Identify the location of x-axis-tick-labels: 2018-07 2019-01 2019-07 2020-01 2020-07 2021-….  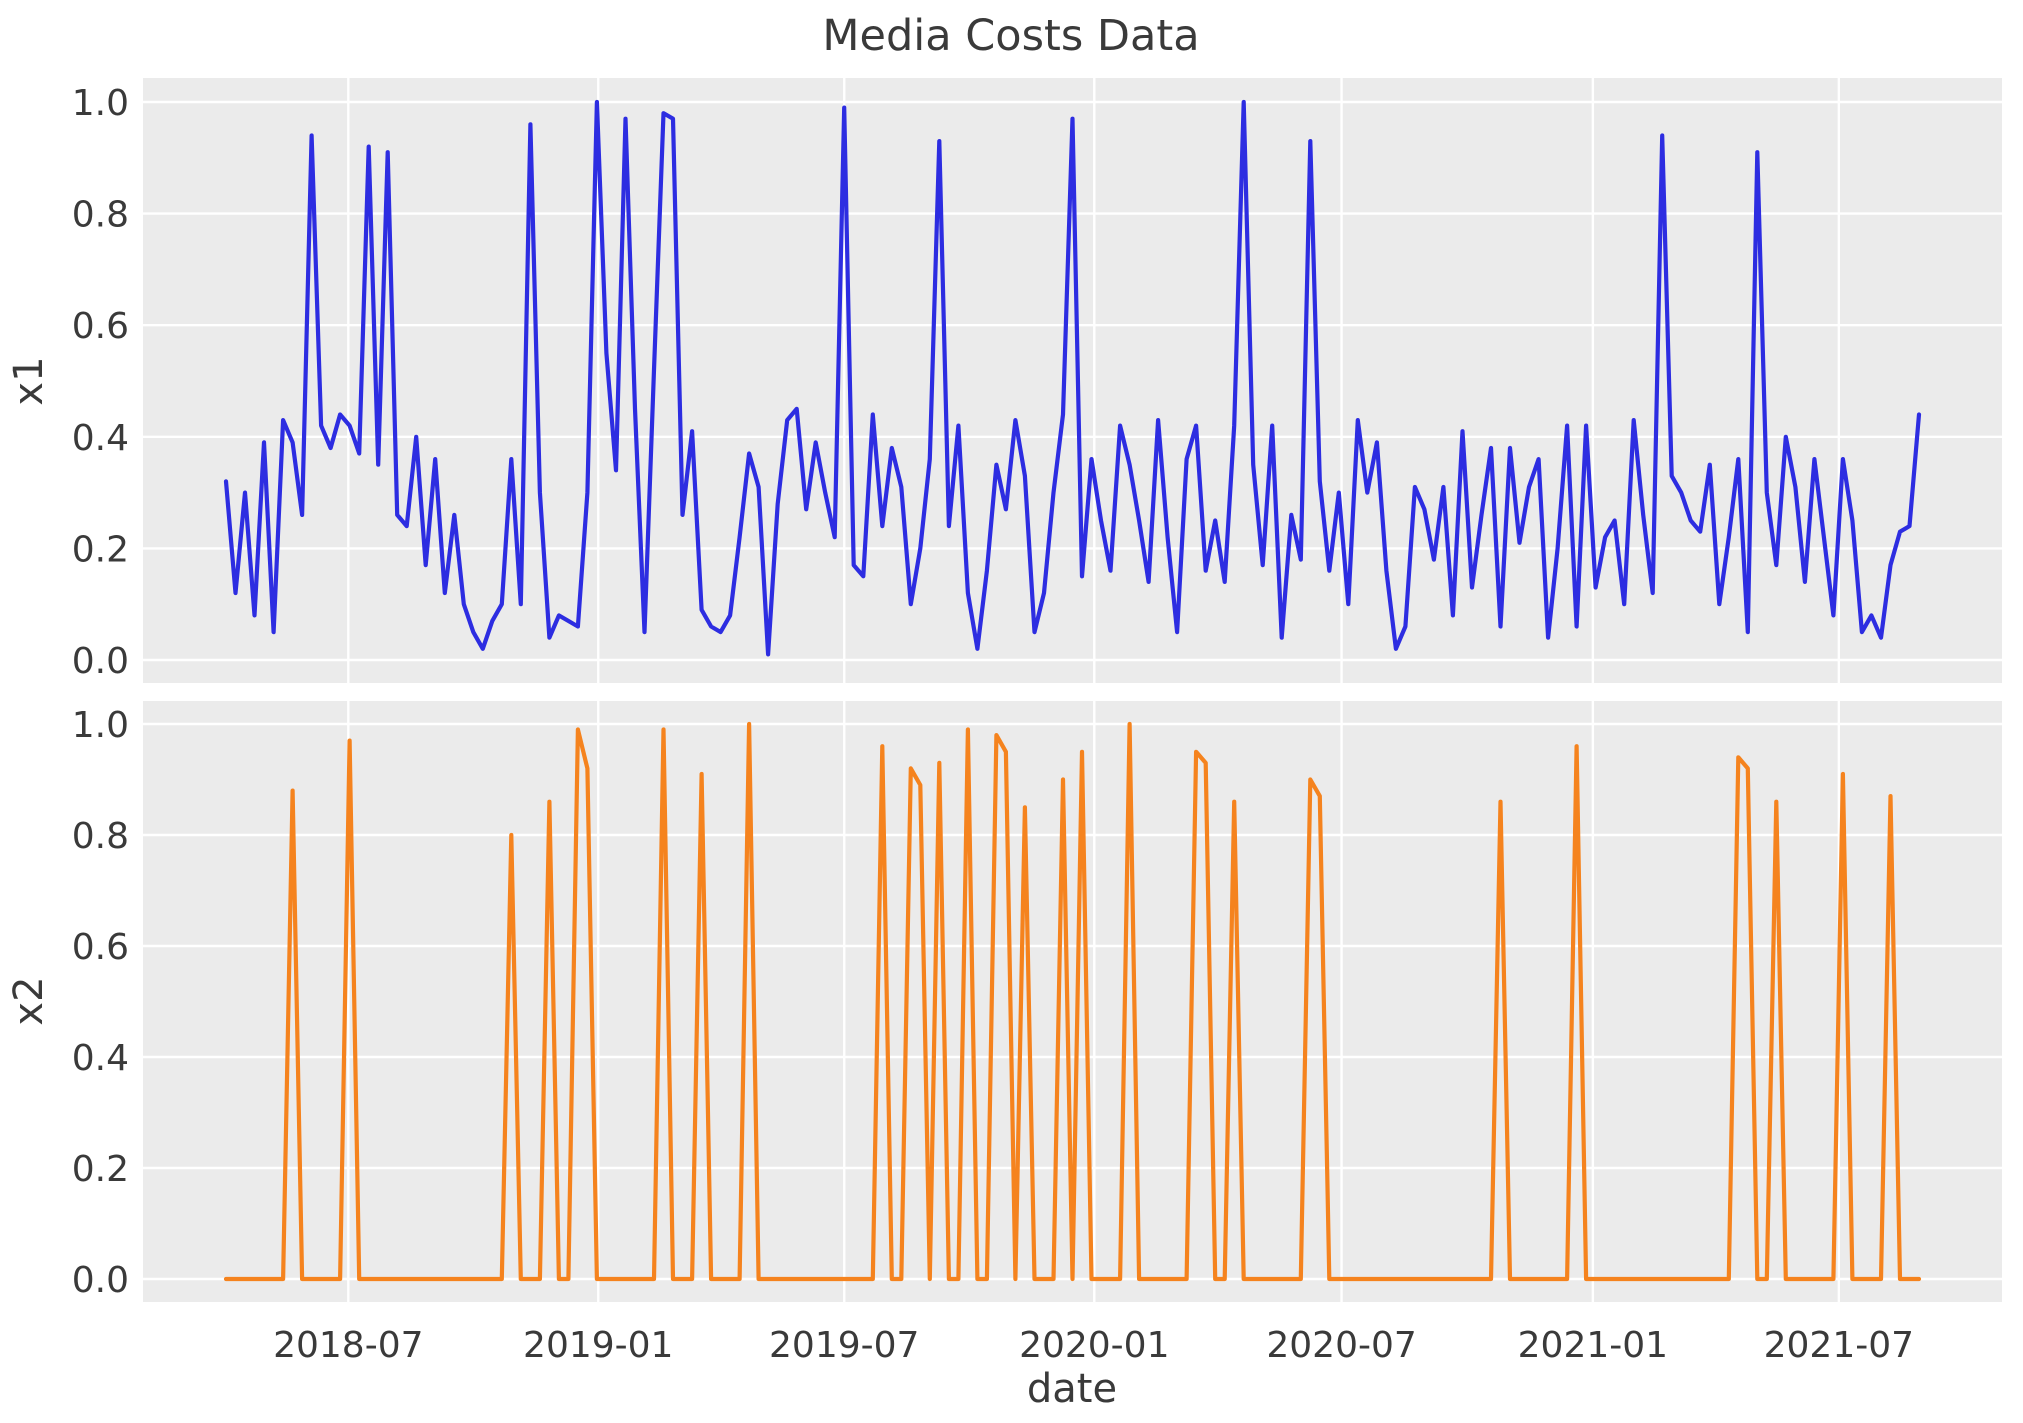
(1093, 1345).